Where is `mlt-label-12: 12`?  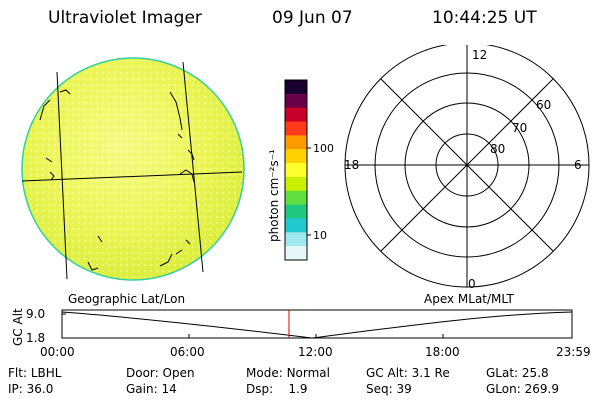 mlt-label-12: 12 is located at coordinates (479, 55).